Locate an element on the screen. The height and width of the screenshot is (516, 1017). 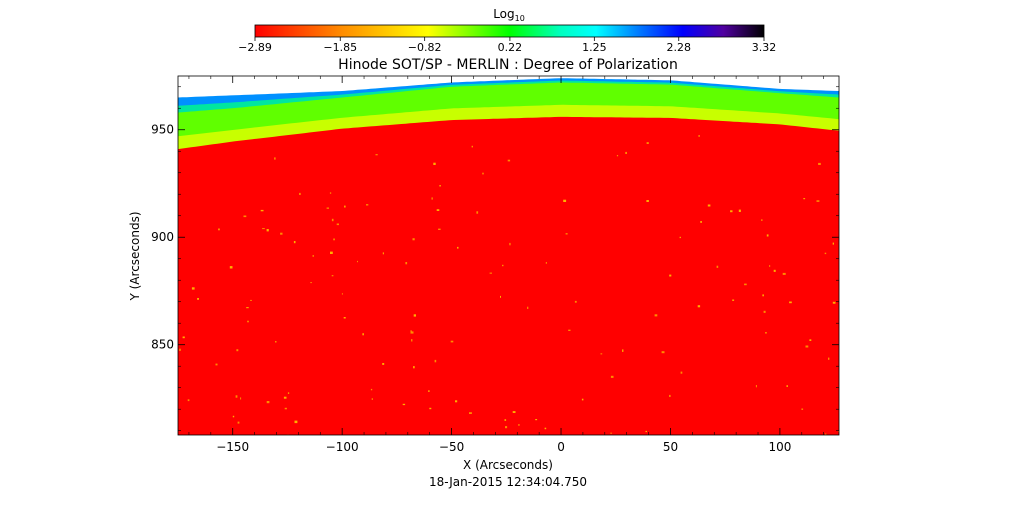
colorbar-tick-label: 1.25 is located at coordinates (594, 47).